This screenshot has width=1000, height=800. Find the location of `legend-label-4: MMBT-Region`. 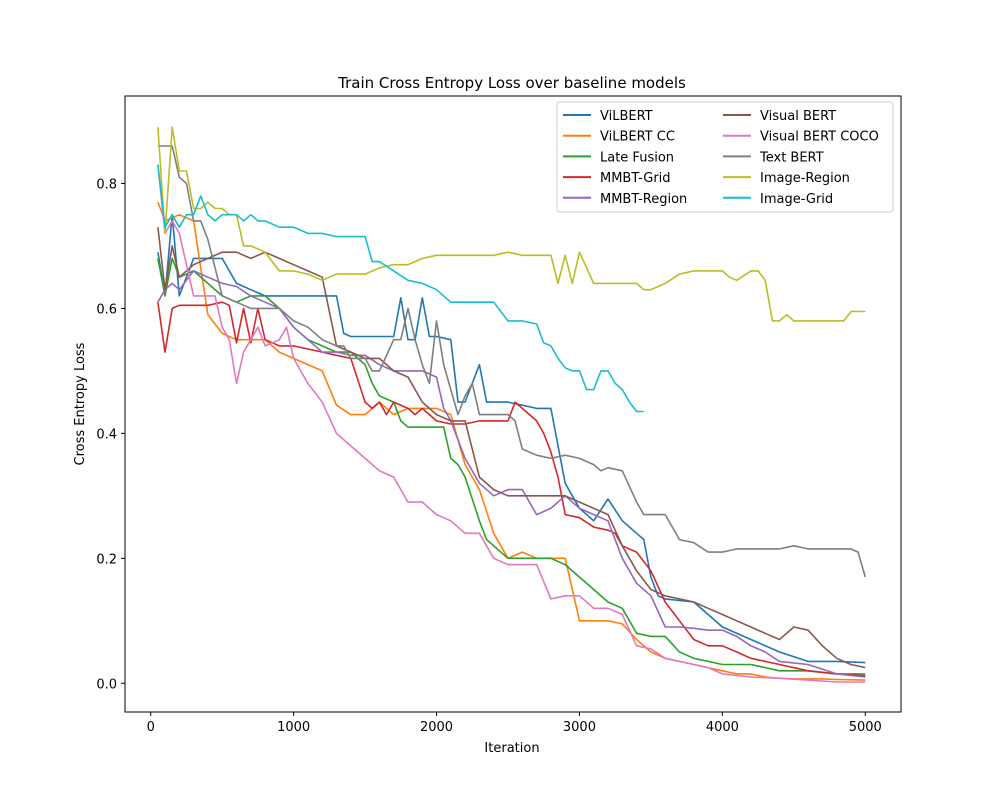

legend-label-4: MMBT-Region is located at coordinates (643, 199).